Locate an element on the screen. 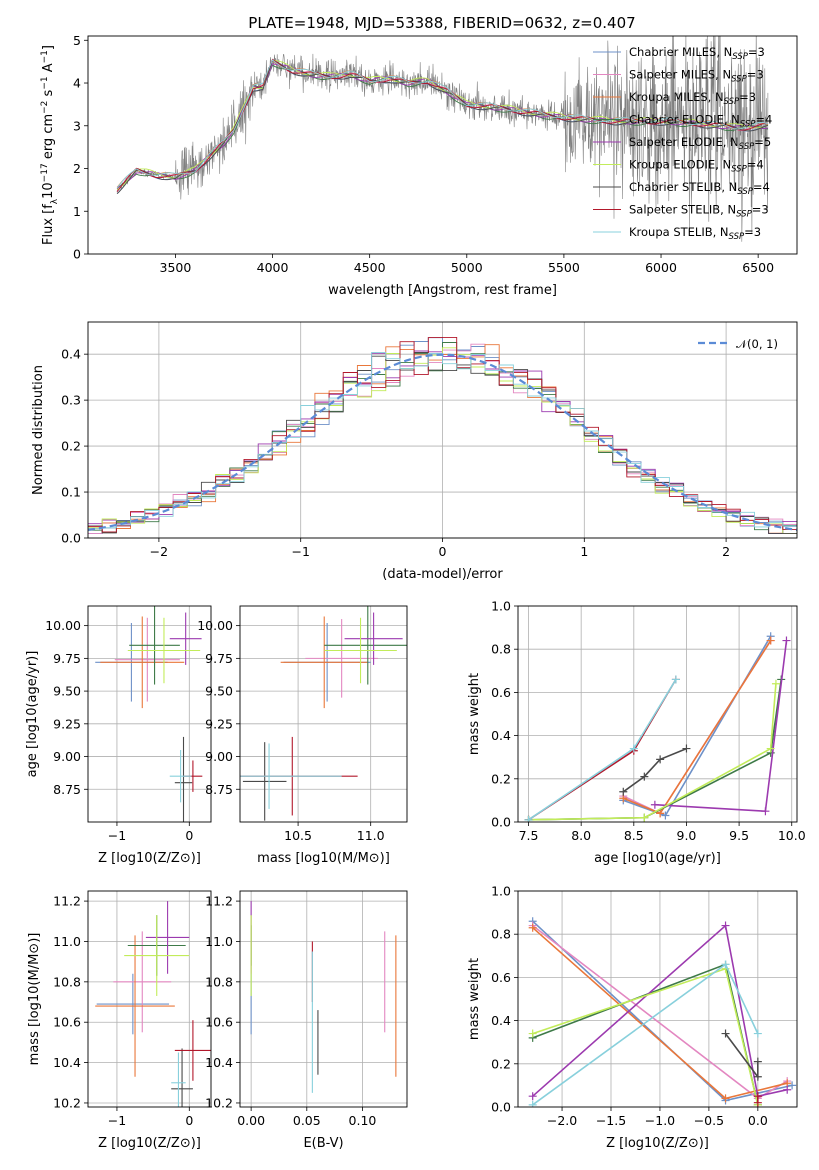 Image resolution: width=819 pixels, height=1170 pixels. age_vs_Z-xlabel: Z [log10(Z/Z⊙)] is located at coordinates (149, 858).